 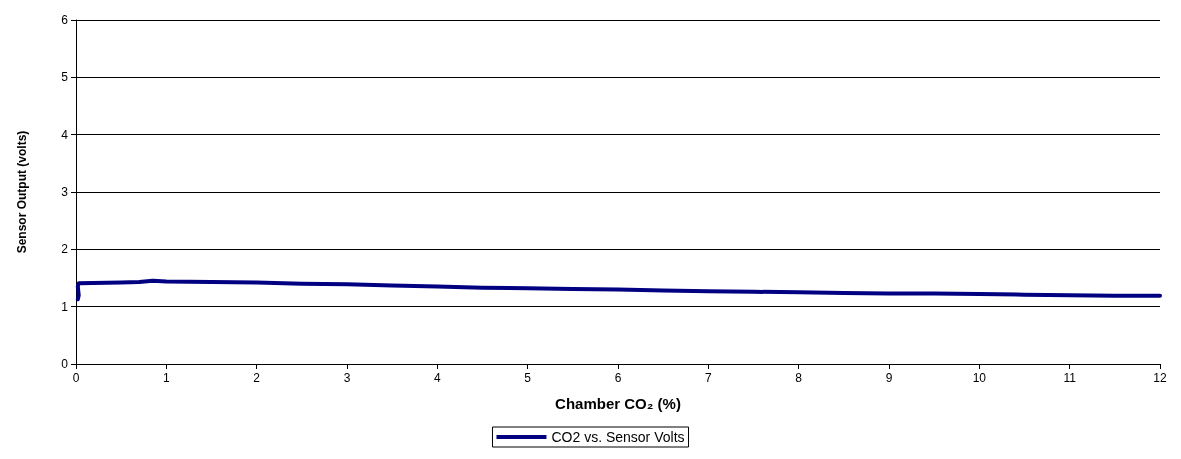 I want to click on x-tick-label: 5, so click(x=528, y=378).